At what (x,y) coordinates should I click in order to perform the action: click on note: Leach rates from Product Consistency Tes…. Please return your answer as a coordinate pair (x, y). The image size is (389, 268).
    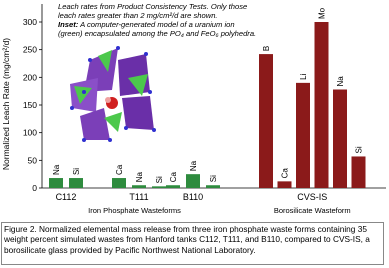
    Looking at the image, I should click on (153, 11).